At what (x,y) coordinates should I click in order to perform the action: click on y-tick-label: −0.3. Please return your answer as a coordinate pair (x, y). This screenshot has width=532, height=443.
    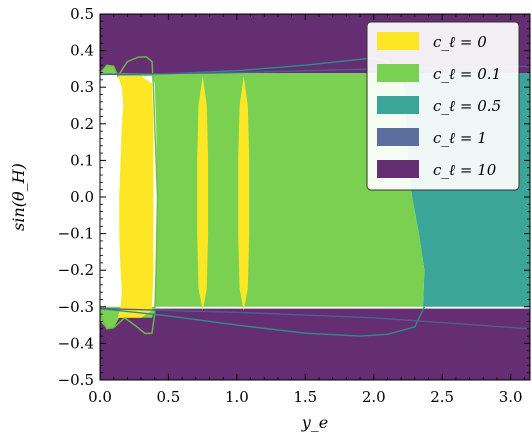
    Looking at the image, I should click on (76, 307).